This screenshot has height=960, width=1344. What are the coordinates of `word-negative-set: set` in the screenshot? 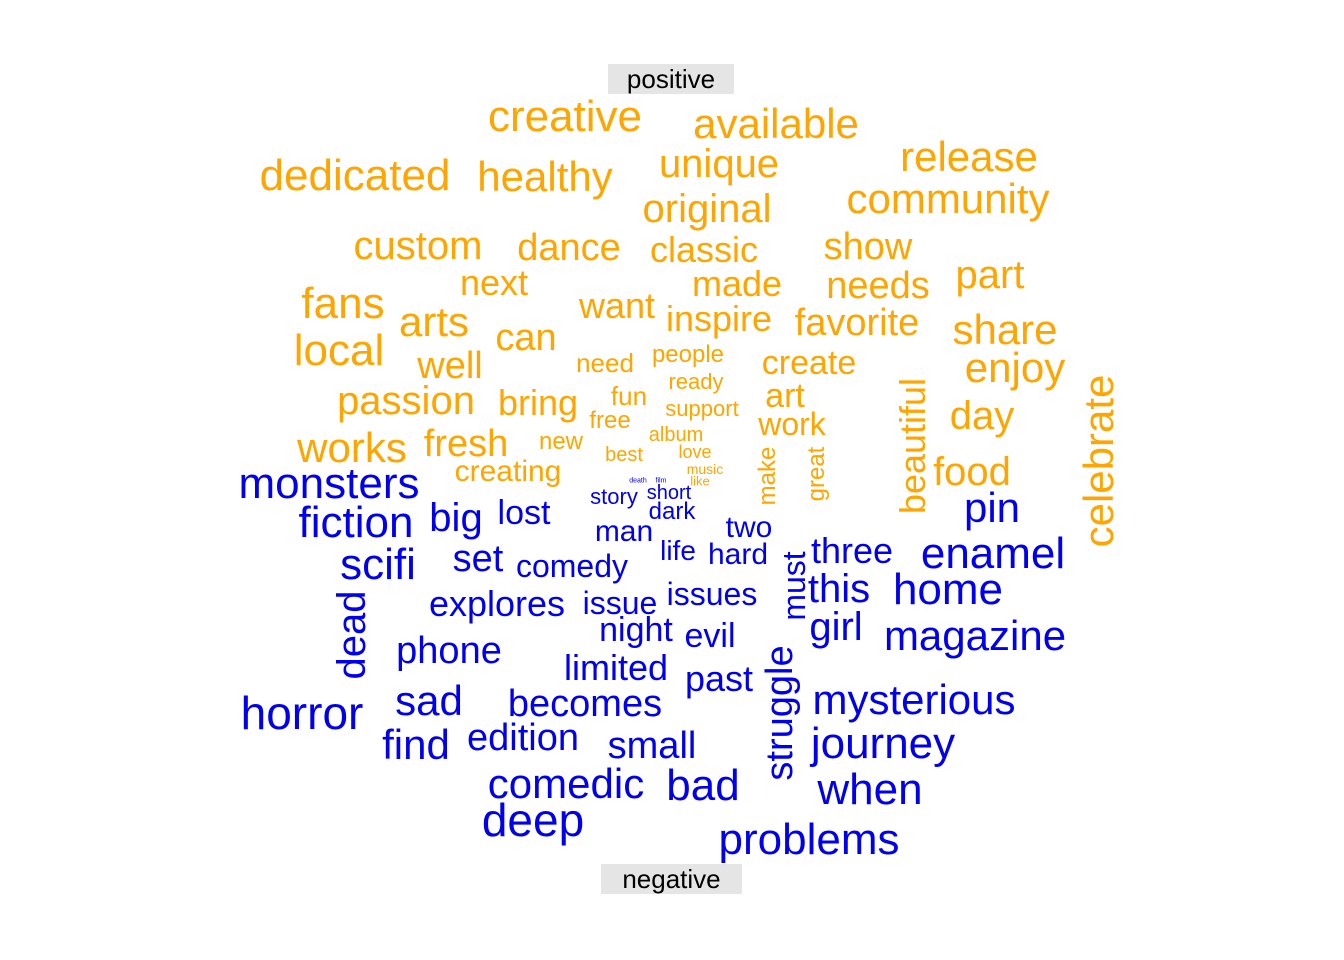 It's located at (478, 559).